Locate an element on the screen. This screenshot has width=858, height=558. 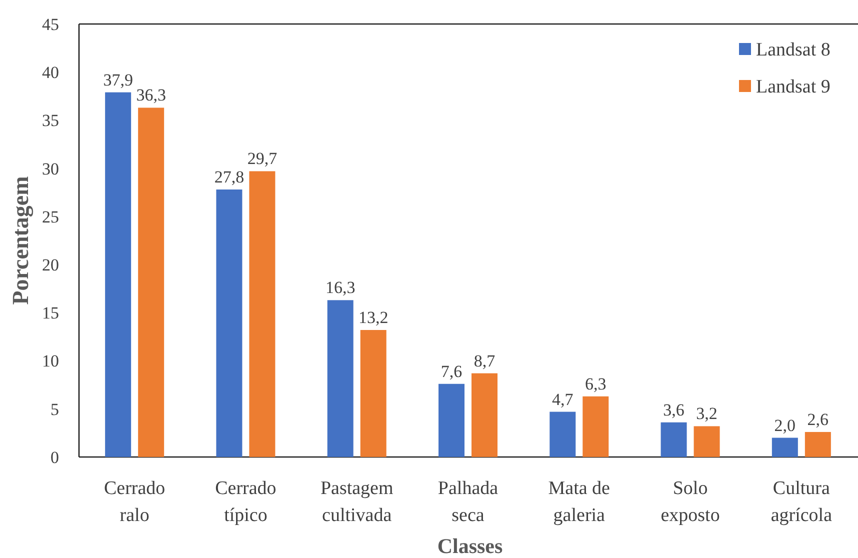
x-tick-label: Cerrado típico is located at coordinates (245, 502).